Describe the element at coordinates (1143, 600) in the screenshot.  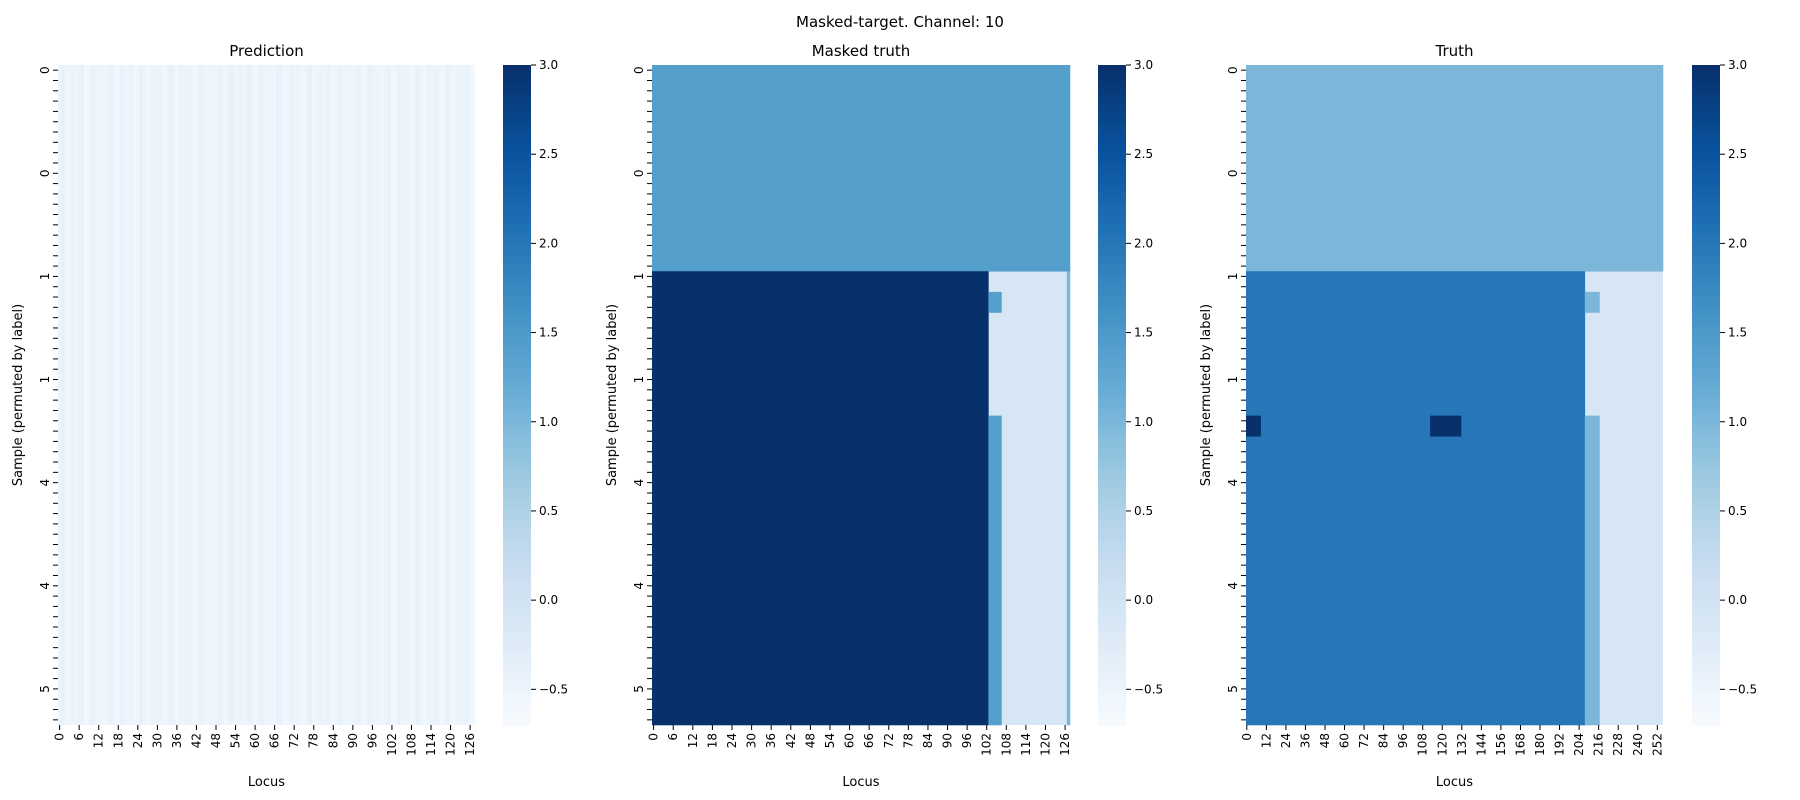
I see `colorbar-tick-label: 0.0` at that location.